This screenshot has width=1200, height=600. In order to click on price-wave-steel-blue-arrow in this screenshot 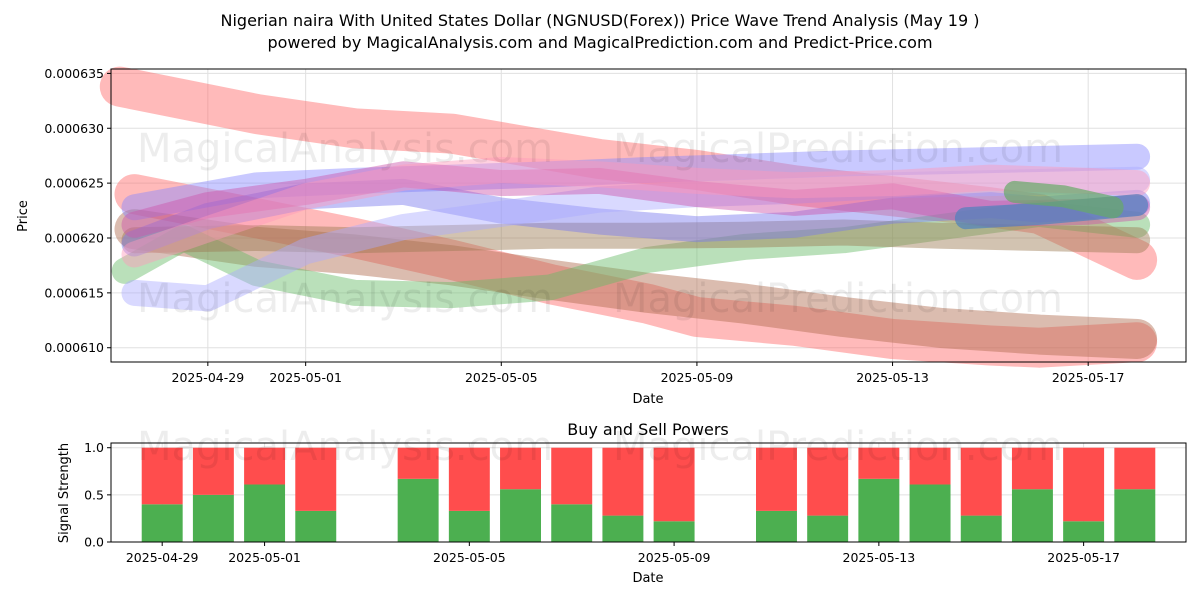, I will do `click(1051, 212)`.